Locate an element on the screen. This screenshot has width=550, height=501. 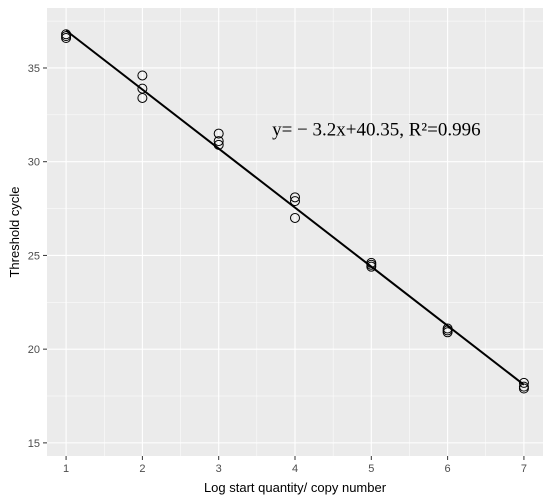
y-tick-label: 25 is located at coordinates (34, 256).